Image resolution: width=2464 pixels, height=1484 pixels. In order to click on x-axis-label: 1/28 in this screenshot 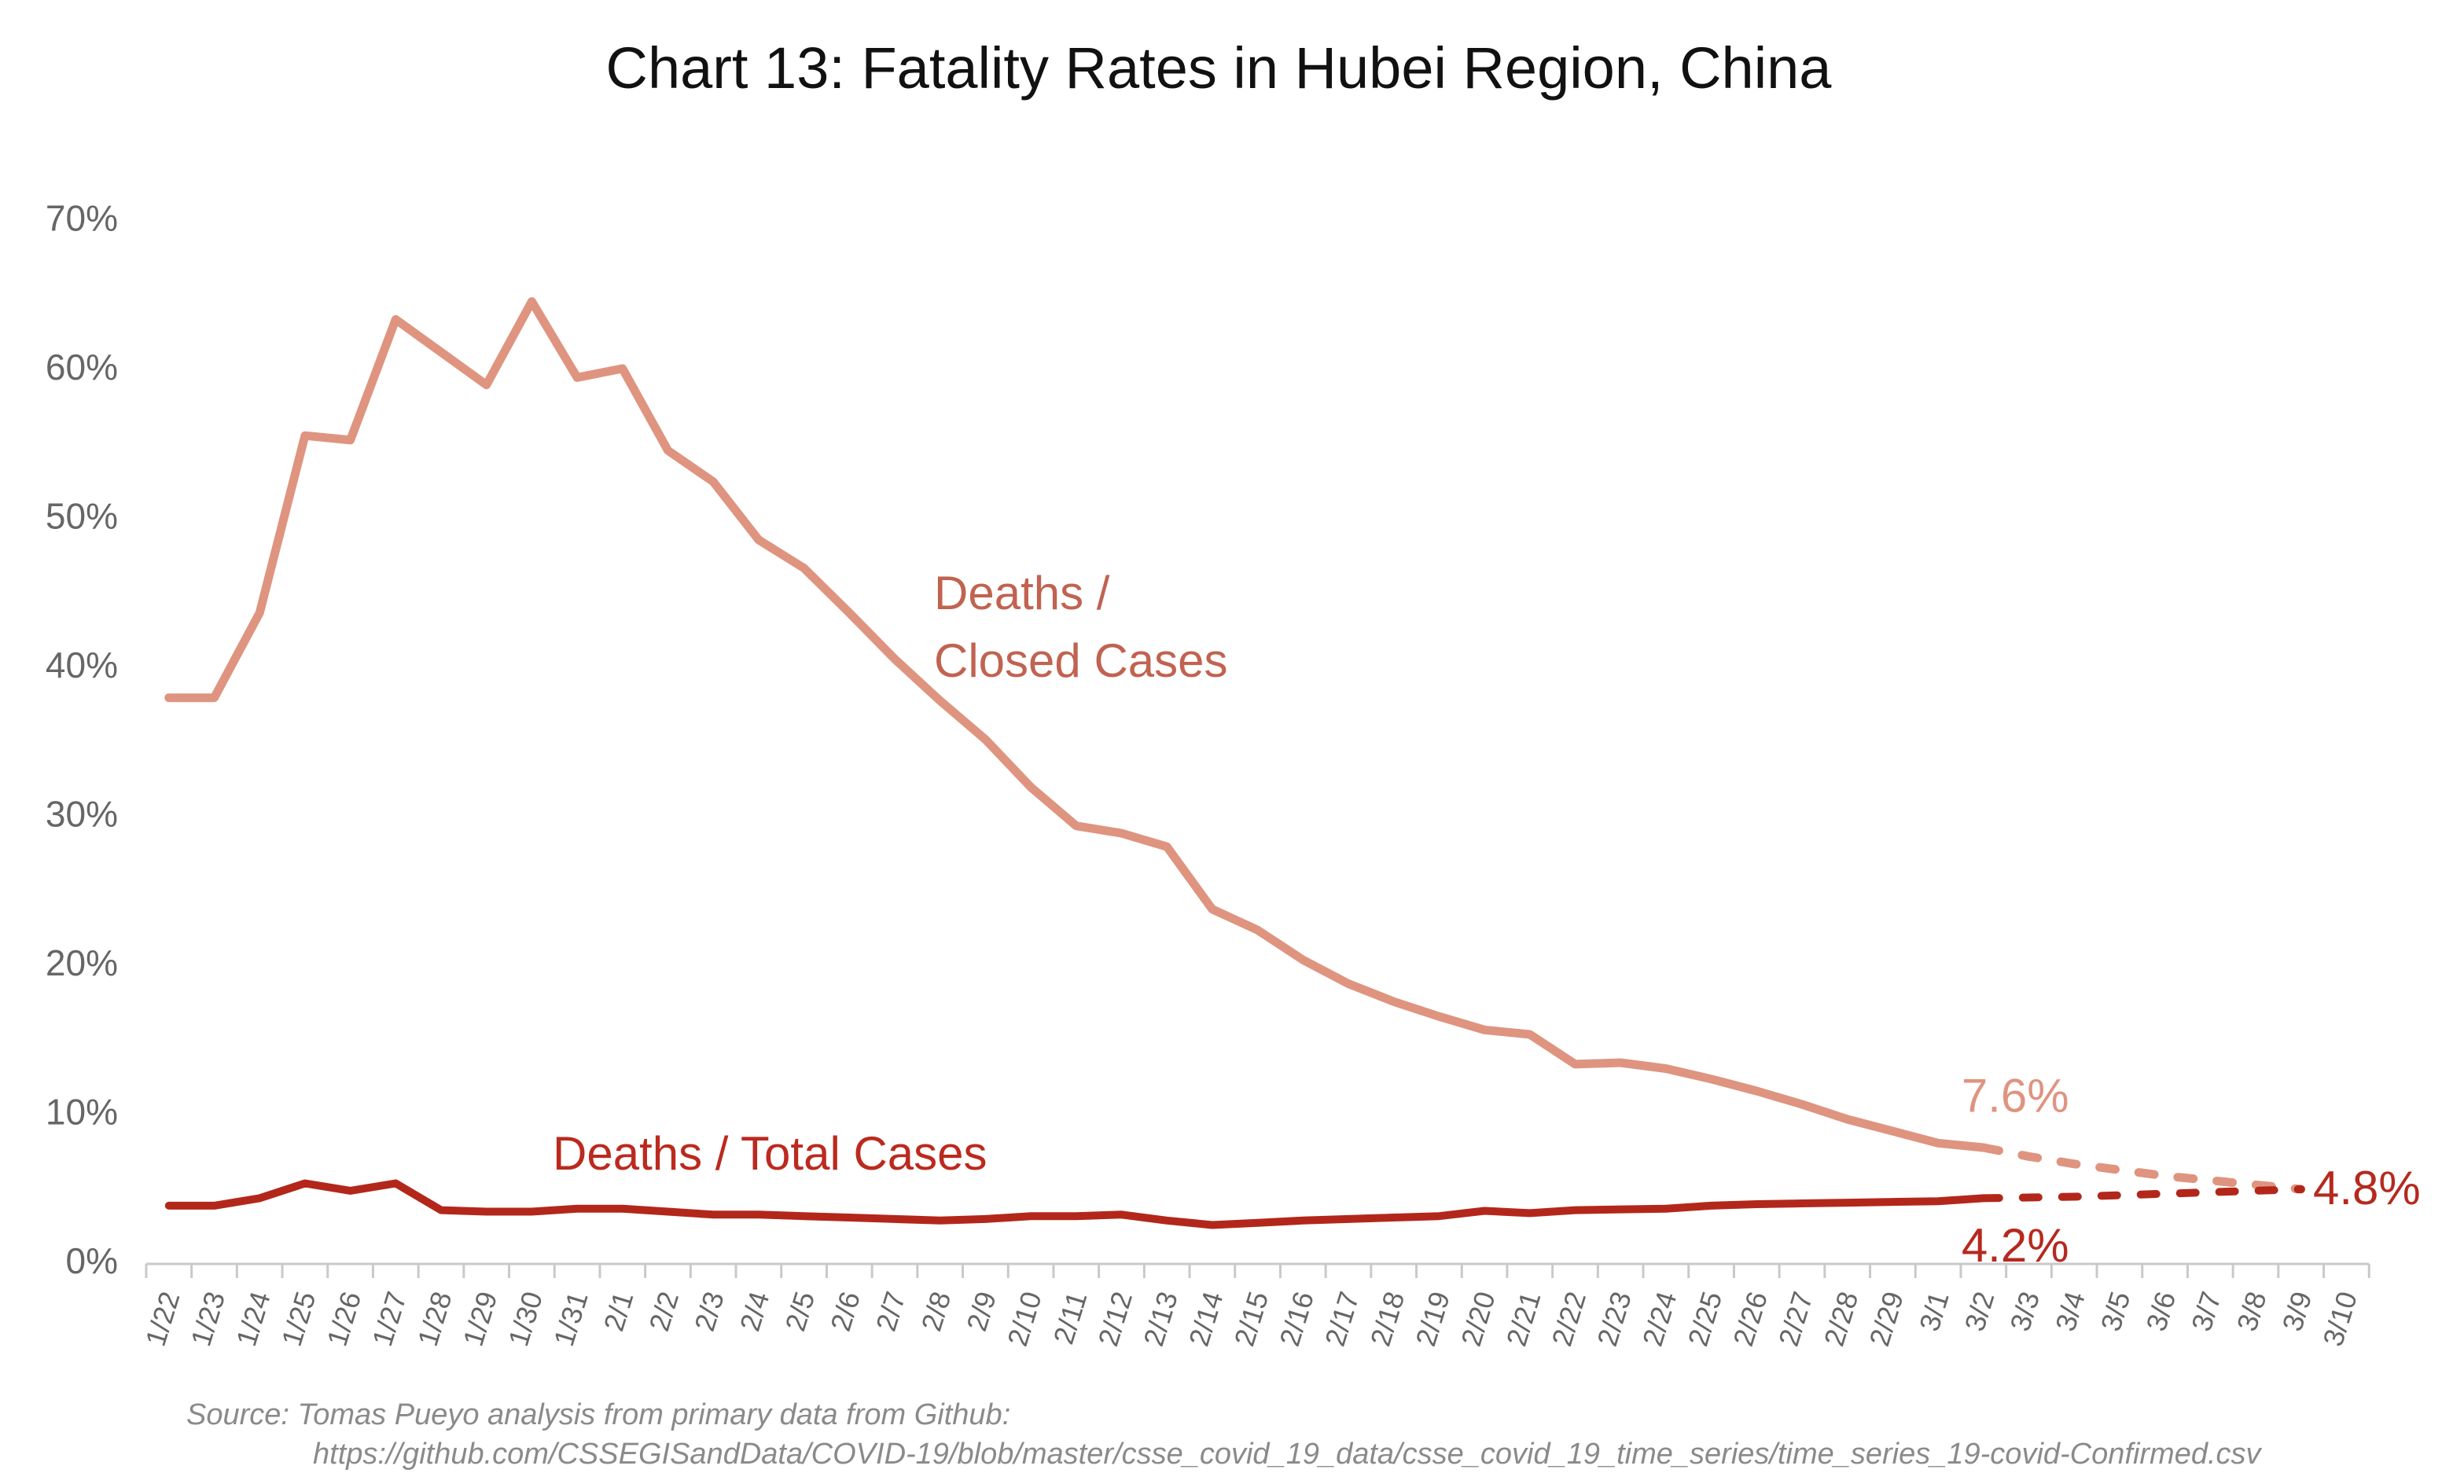, I will do `click(434, 1318)`.